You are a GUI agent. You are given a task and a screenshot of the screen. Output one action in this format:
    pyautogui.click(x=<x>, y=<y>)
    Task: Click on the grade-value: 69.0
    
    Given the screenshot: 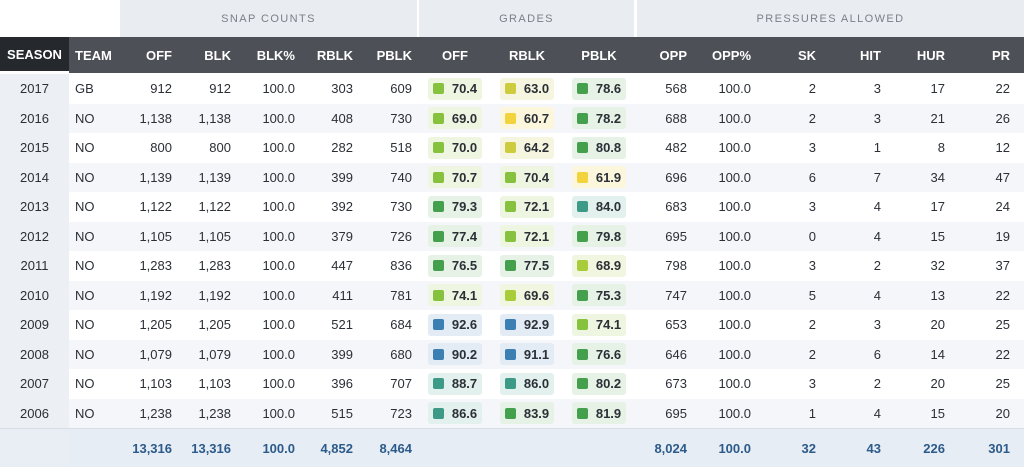 What is the action you would take?
    pyautogui.click(x=464, y=118)
    